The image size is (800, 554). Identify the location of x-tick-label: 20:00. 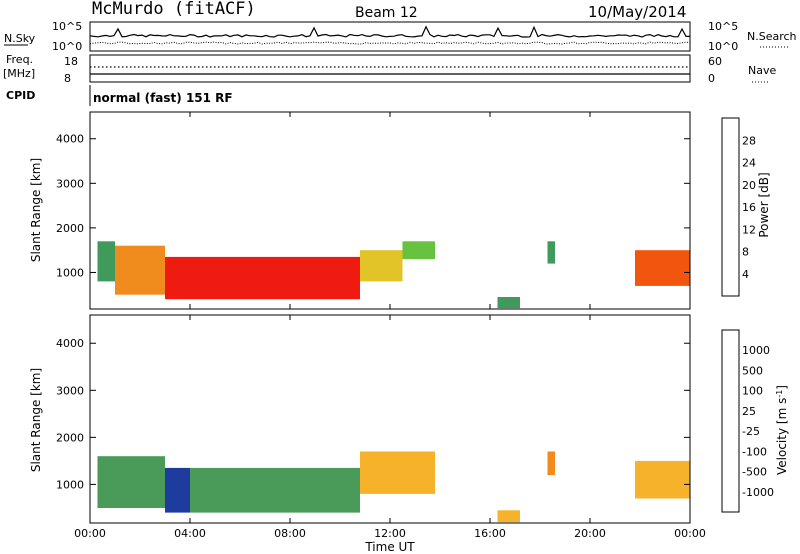
(590, 533).